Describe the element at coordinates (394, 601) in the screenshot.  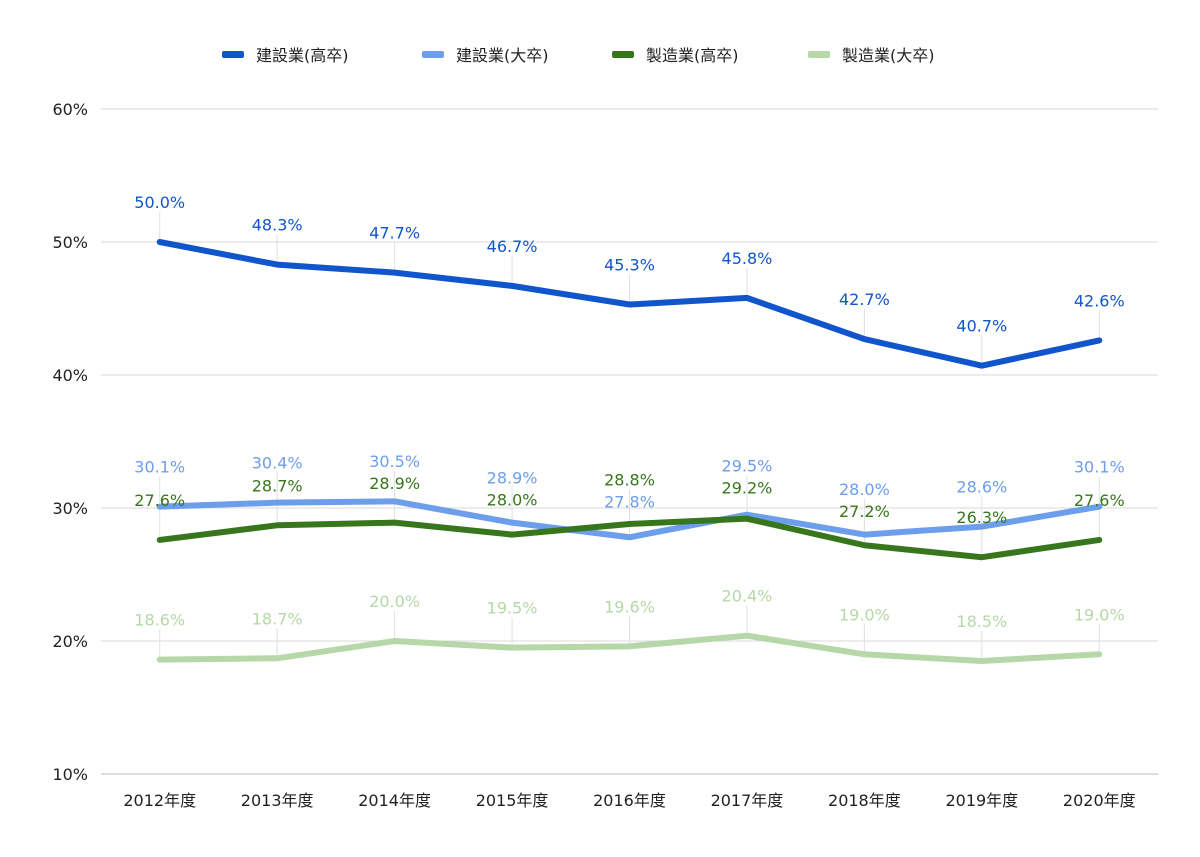
I see `data-label: 20.0%` at that location.